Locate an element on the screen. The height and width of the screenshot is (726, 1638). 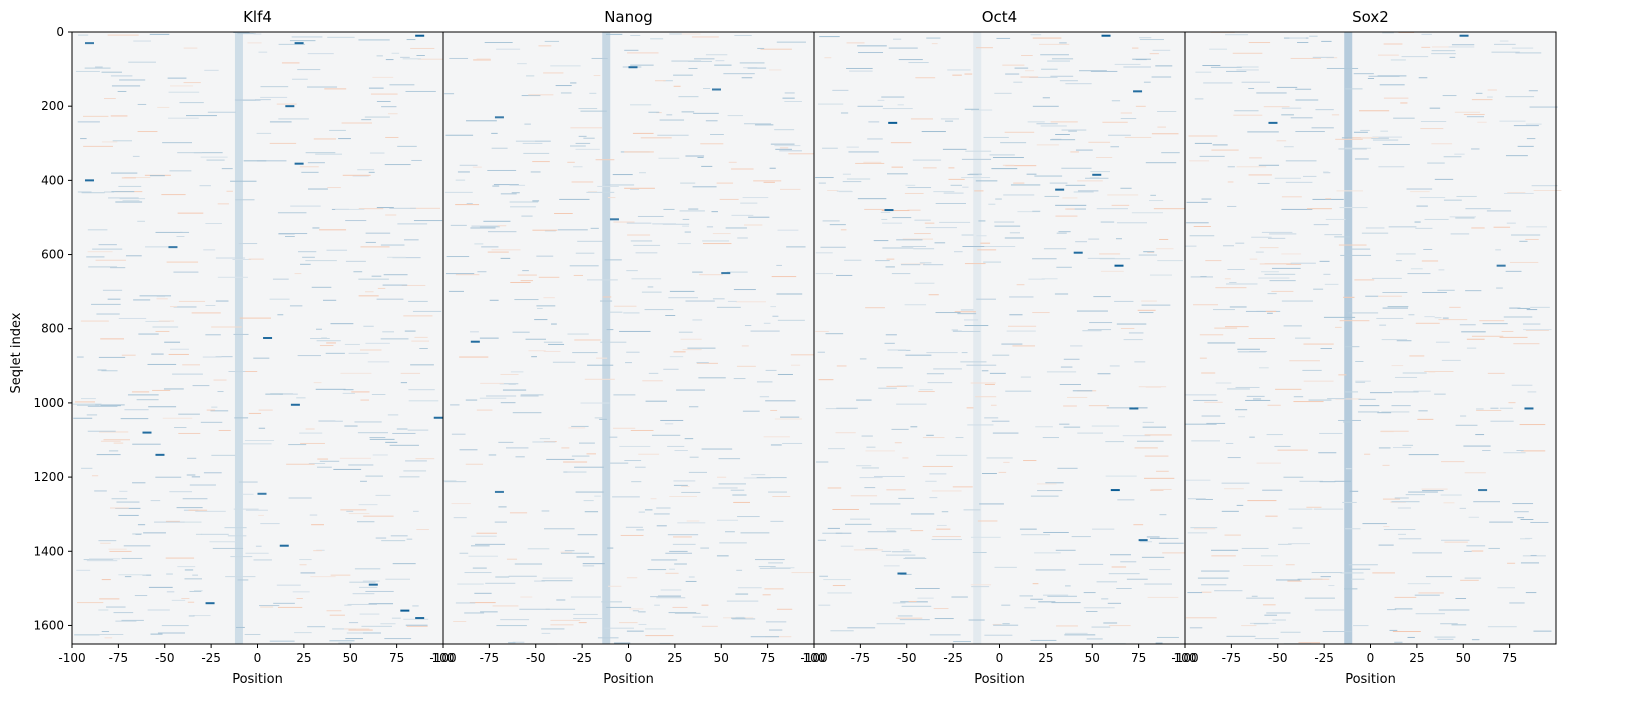
x-tick-label: 75 is located at coordinates (767, 658).